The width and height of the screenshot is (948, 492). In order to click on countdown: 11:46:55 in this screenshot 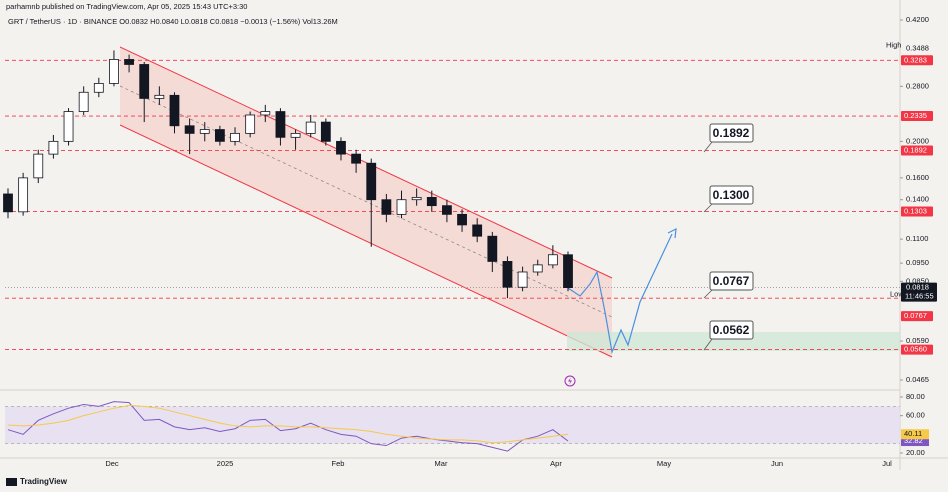, I will do `click(919, 296)`.